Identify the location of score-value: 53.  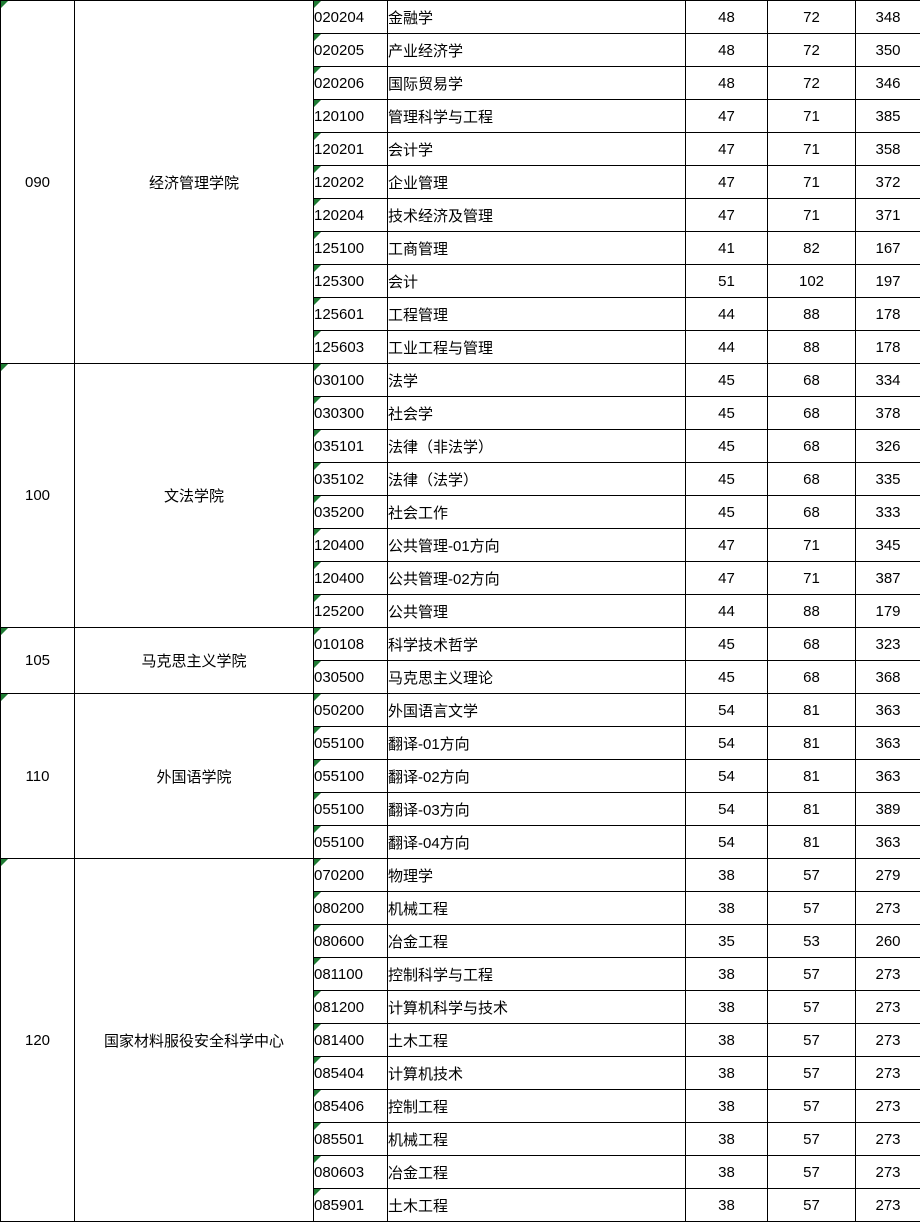
(811, 941).